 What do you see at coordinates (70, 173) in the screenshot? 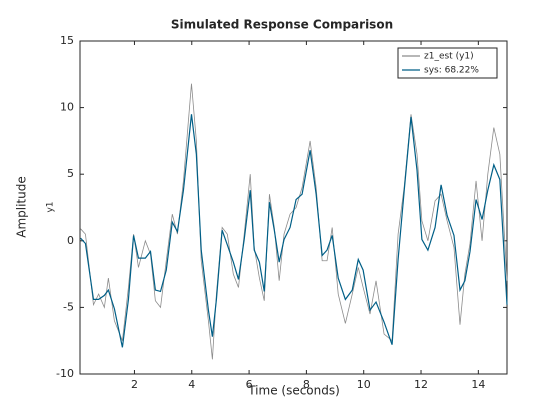
I see `y-tick-label: 5` at bounding box center [70, 173].